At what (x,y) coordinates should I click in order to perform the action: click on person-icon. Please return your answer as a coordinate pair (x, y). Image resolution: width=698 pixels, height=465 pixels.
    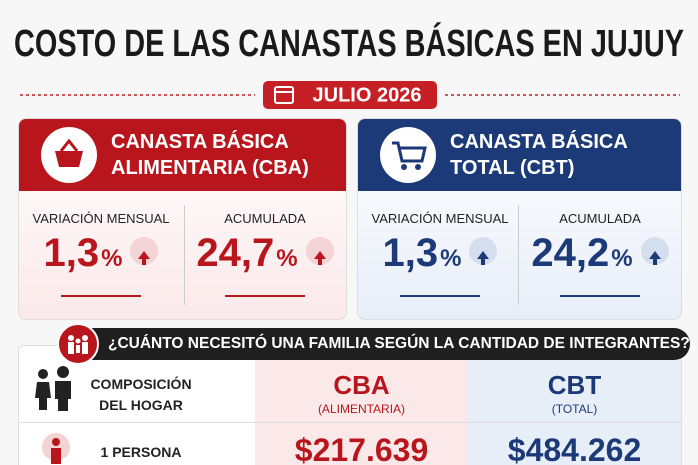
    Looking at the image, I should click on (56, 448).